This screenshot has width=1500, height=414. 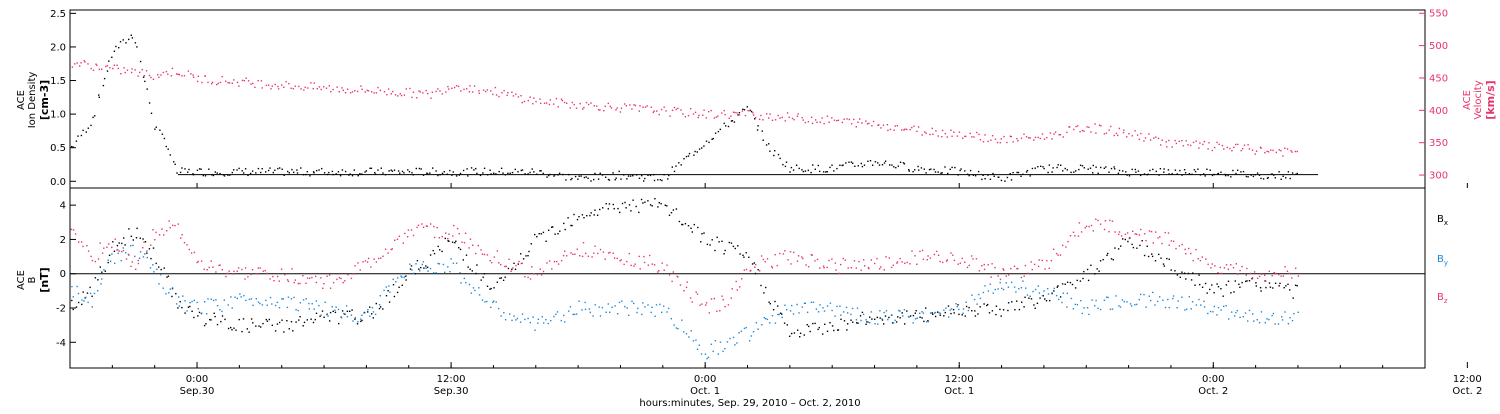 I want to click on velocity-label-line1: ACE, so click(x=1467, y=100).